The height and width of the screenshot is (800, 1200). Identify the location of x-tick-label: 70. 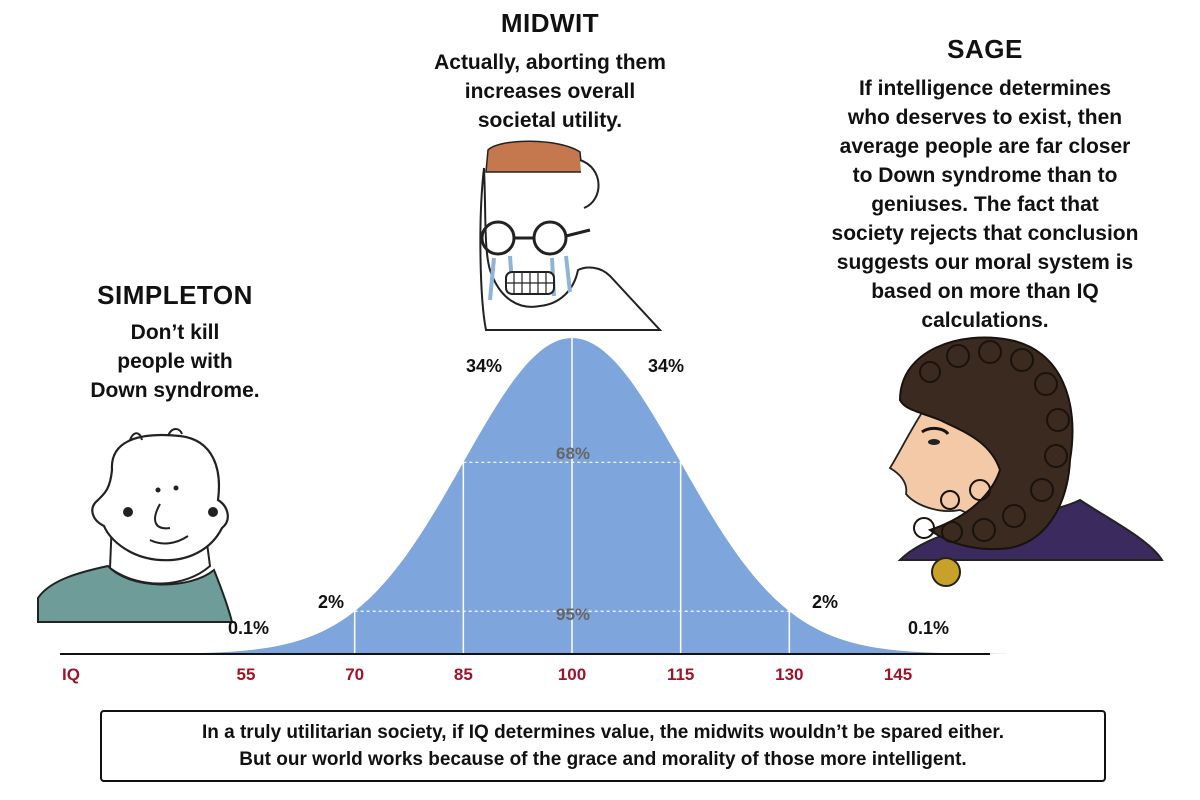
(355, 674).